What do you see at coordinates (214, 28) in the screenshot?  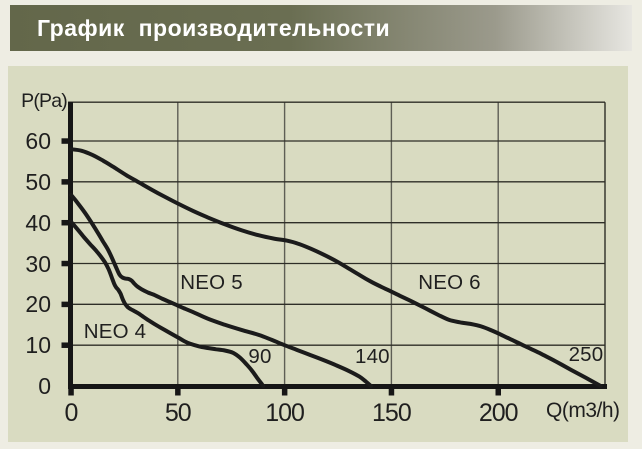 I see `page-title: График производительности` at bounding box center [214, 28].